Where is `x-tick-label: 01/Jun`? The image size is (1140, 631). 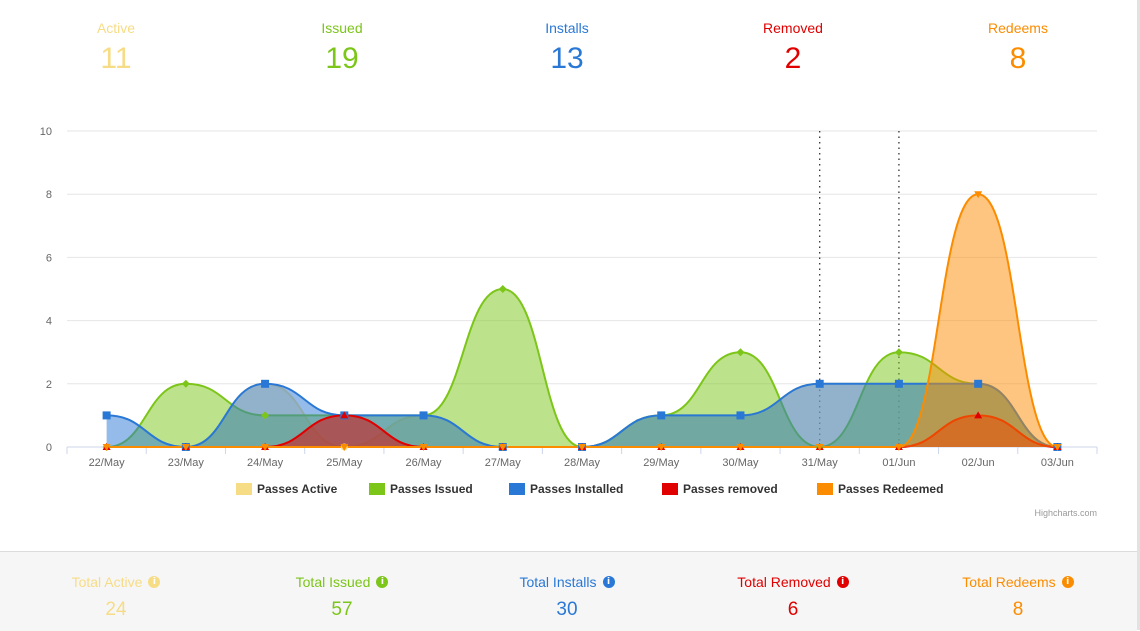 x-tick-label: 01/Jun is located at coordinates (898, 463).